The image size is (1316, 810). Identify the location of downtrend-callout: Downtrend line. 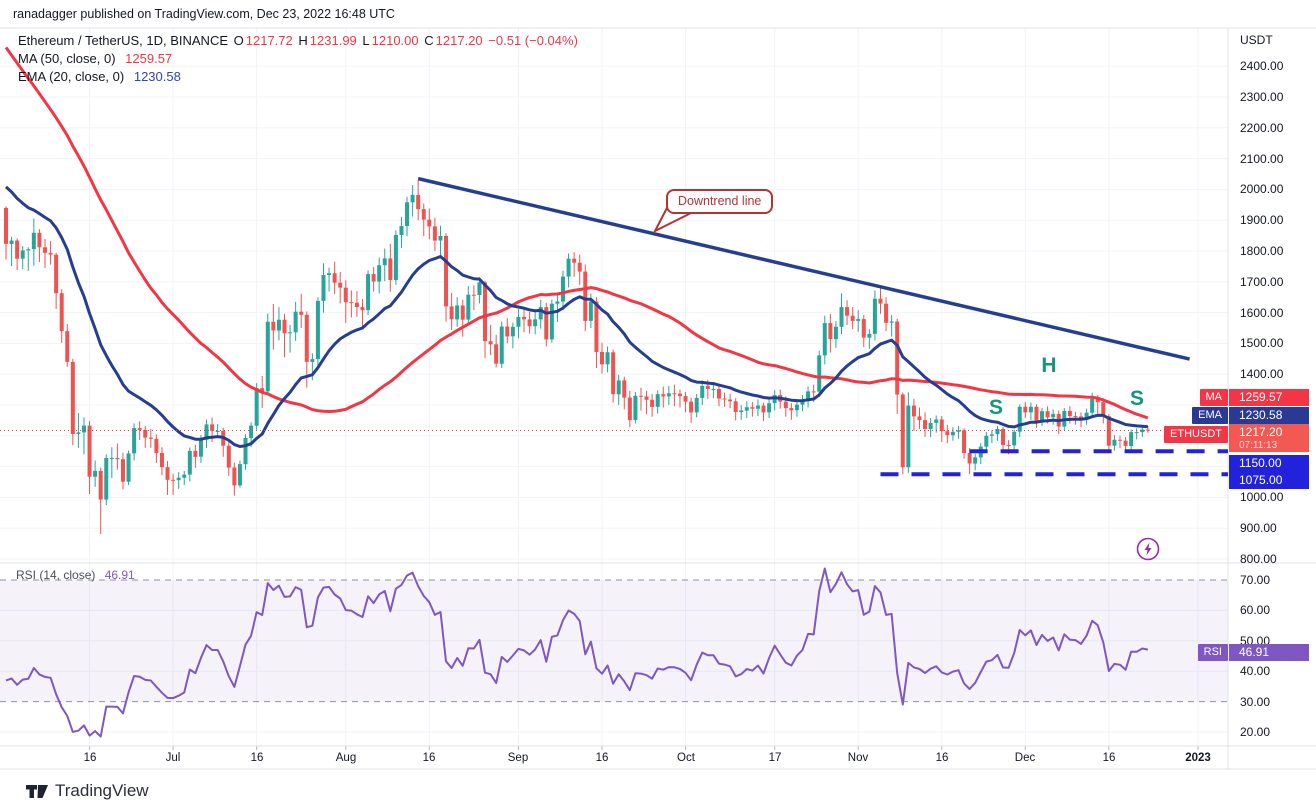
(720, 201).